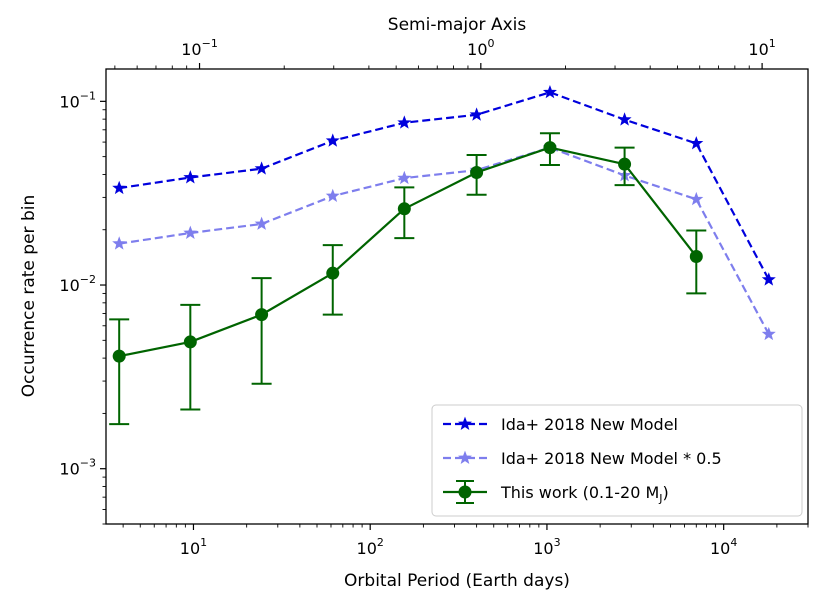 This screenshot has width=831, height=605. I want to click on x-tick-label: 10⁴, so click(723, 547).